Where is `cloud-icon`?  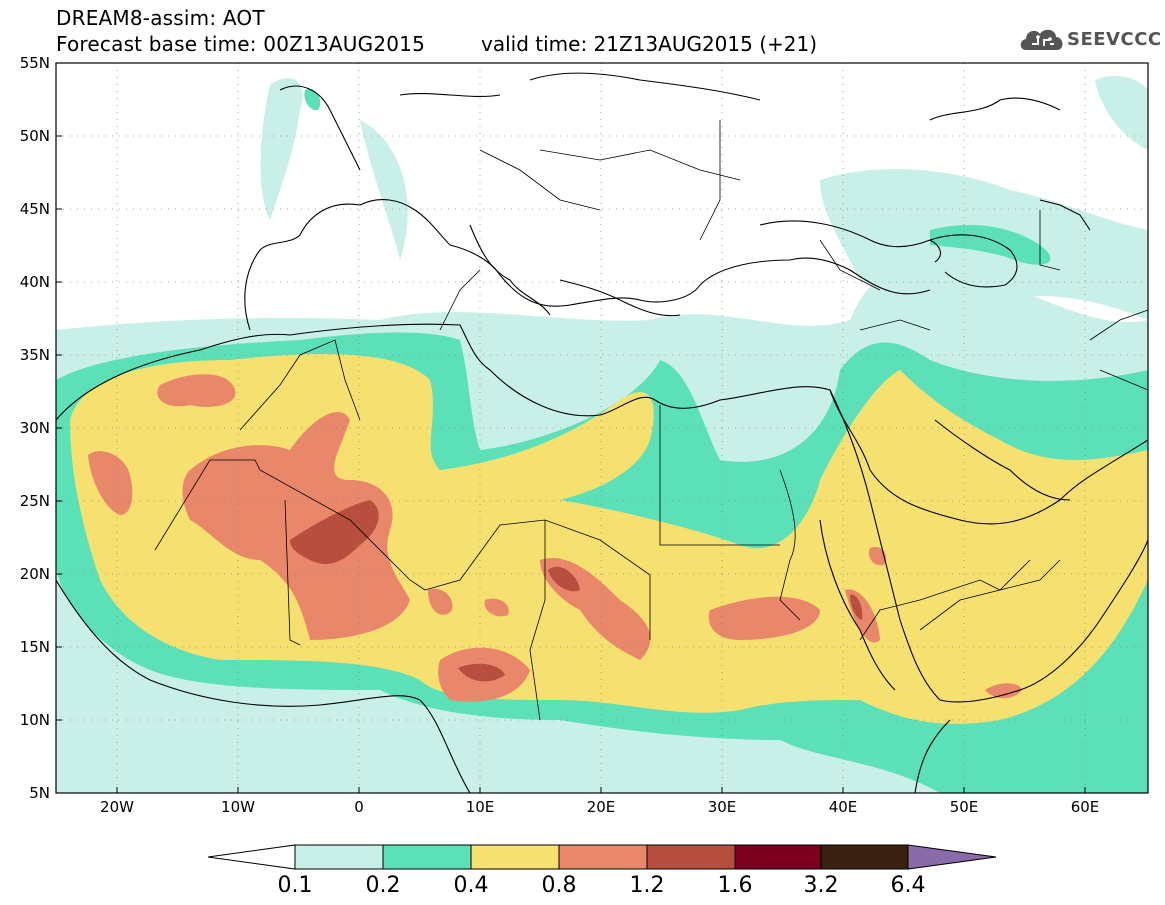
cloud-icon is located at coordinates (1041, 39).